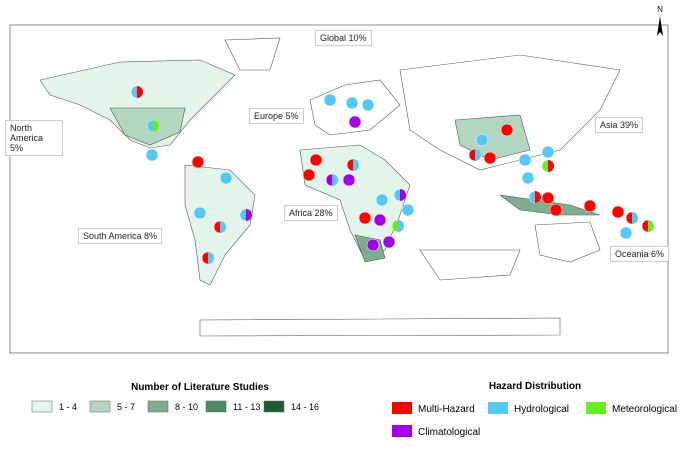  Describe the element at coordinates (446, 409) in the screenshot. I see `legend-label: Multi-Hazard` at that location.